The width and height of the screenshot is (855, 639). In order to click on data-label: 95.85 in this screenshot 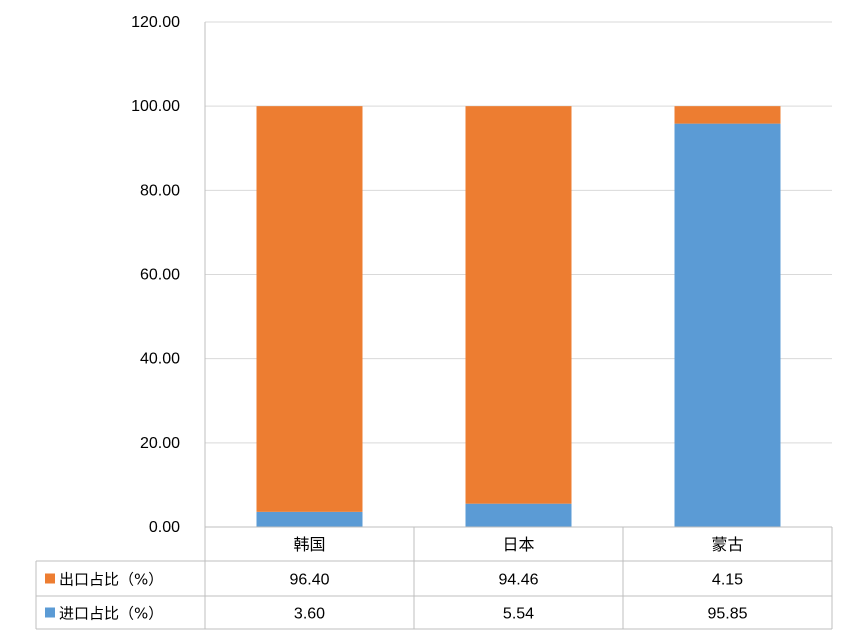, I will do `click(727, 614)`.